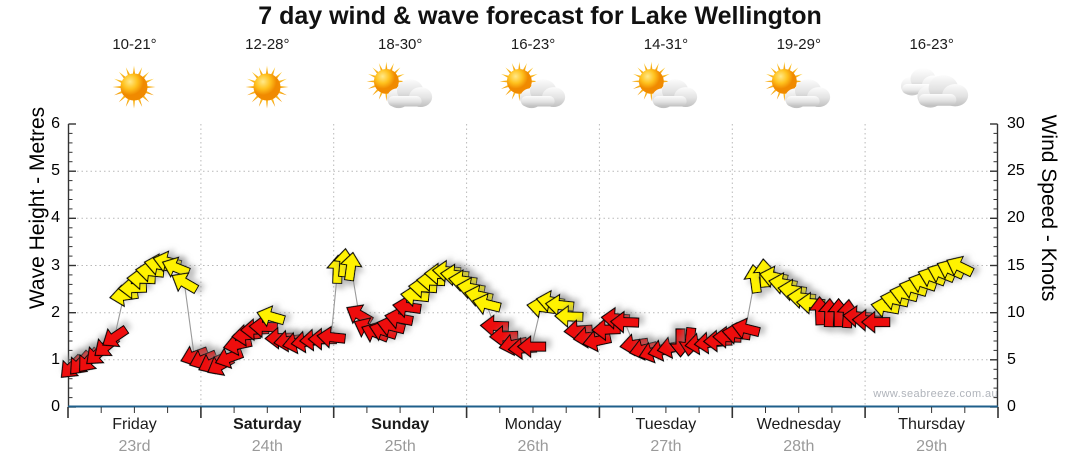 This screenshot has height=475, width=1080. Describe the element at coordinates (799, 446) in the screenshot. I see `day-date: 28th` at that location.